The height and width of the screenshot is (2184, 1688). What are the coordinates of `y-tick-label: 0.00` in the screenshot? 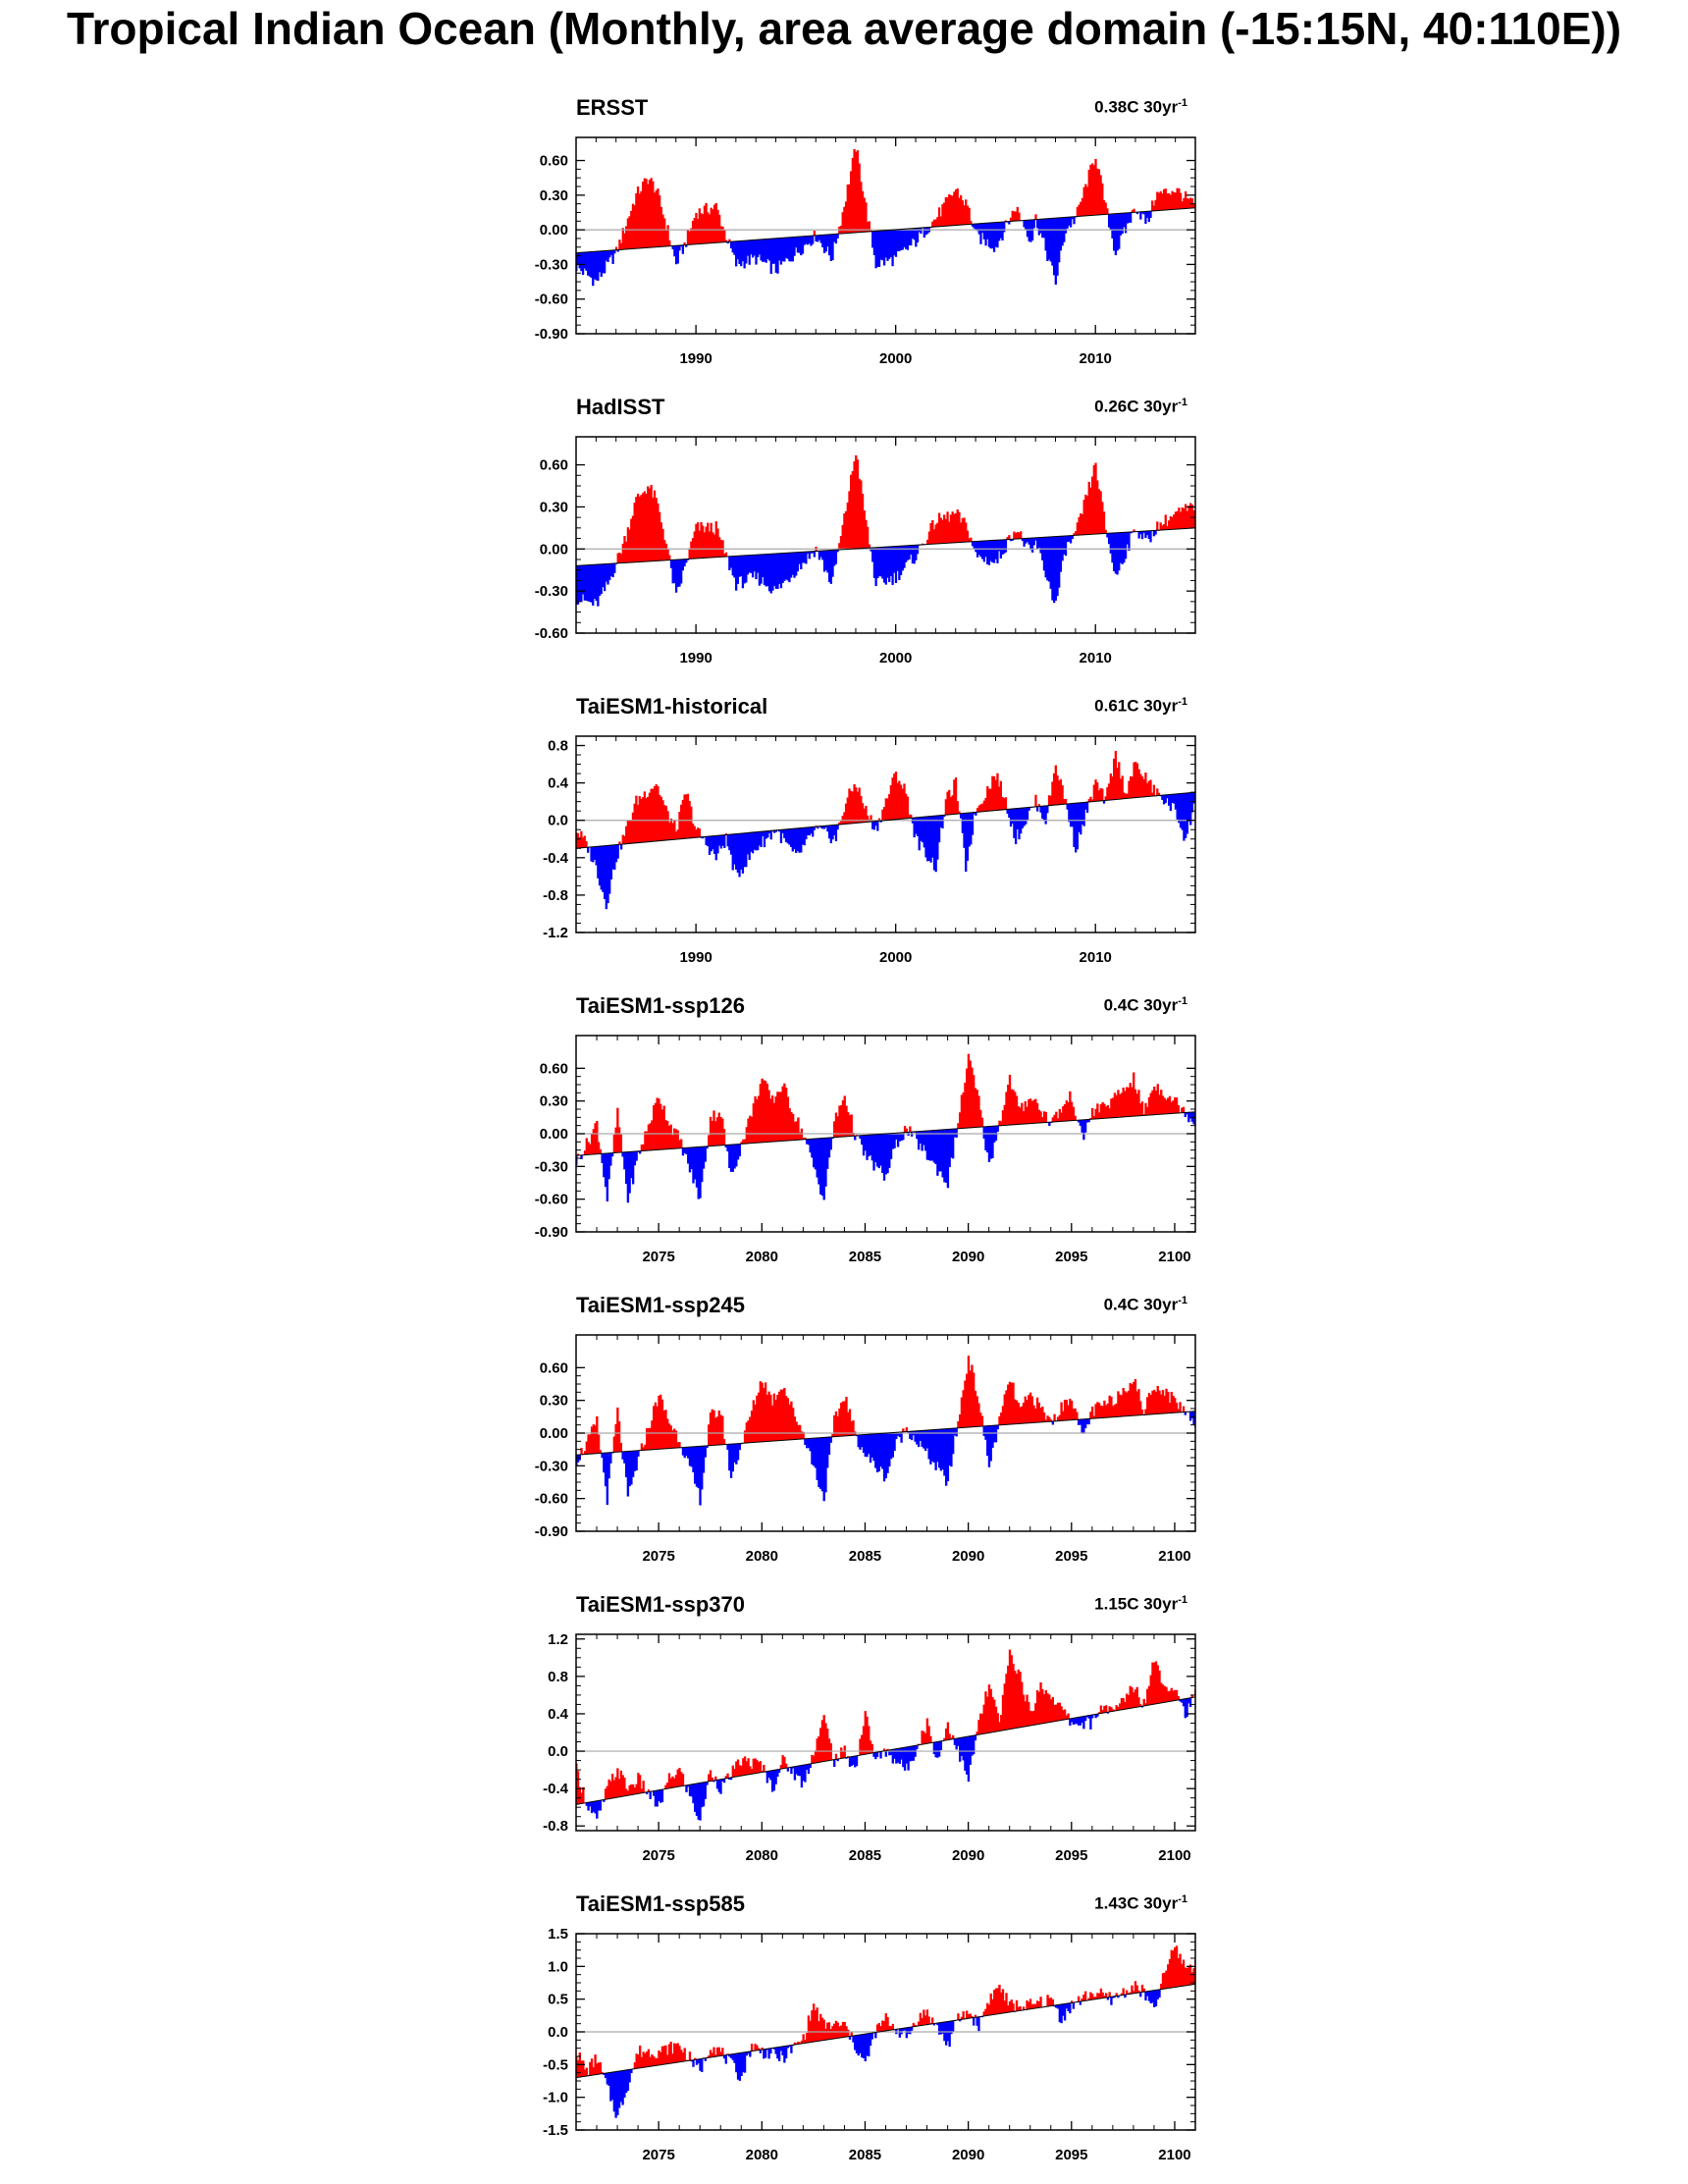 It's located at (554, 230).